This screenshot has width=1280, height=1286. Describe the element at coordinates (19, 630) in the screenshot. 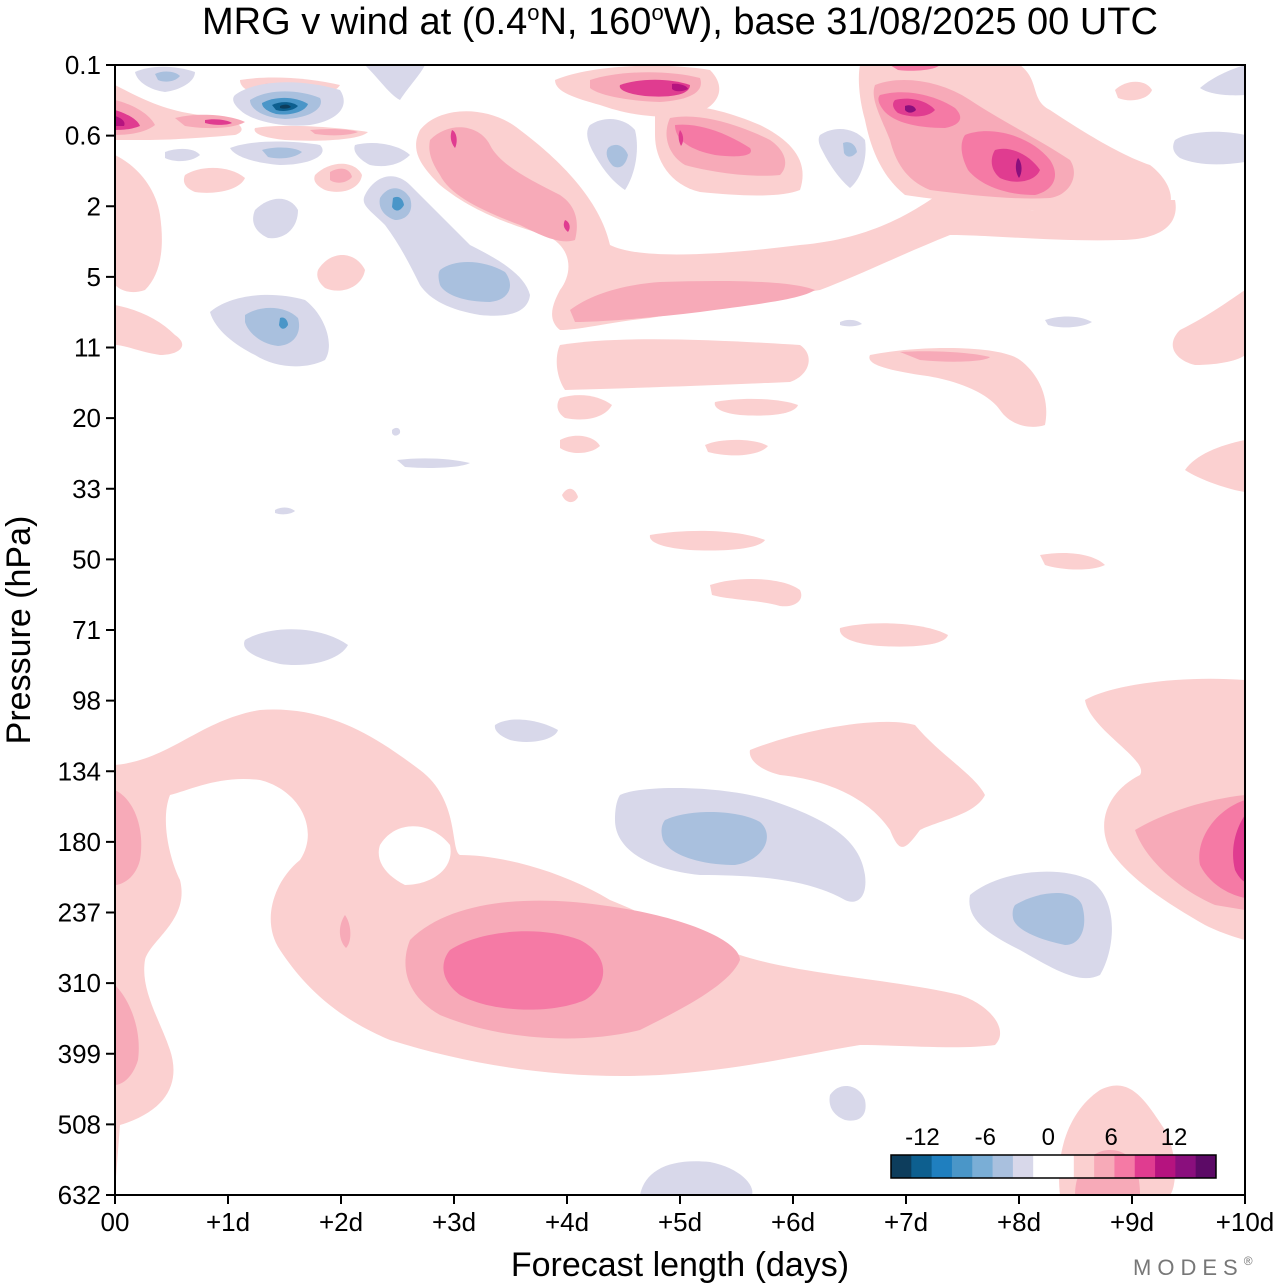

I see `y-axis-label: Pressure (hPa)` at that location.